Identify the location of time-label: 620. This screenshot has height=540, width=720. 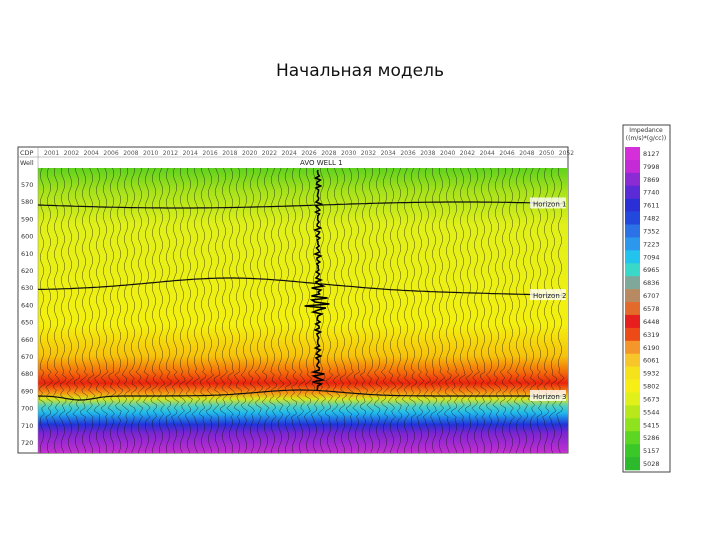
(27, 271).